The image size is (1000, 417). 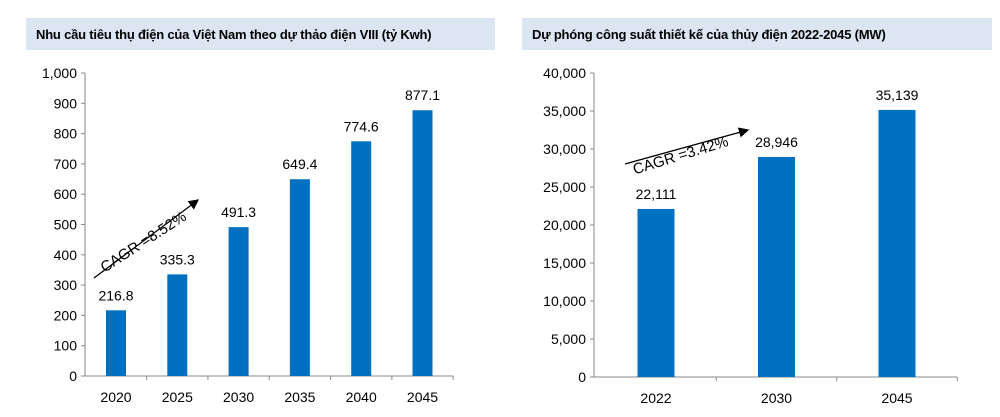 I want to click on y-tick-label: 25,000, so click(x=564, y=187).